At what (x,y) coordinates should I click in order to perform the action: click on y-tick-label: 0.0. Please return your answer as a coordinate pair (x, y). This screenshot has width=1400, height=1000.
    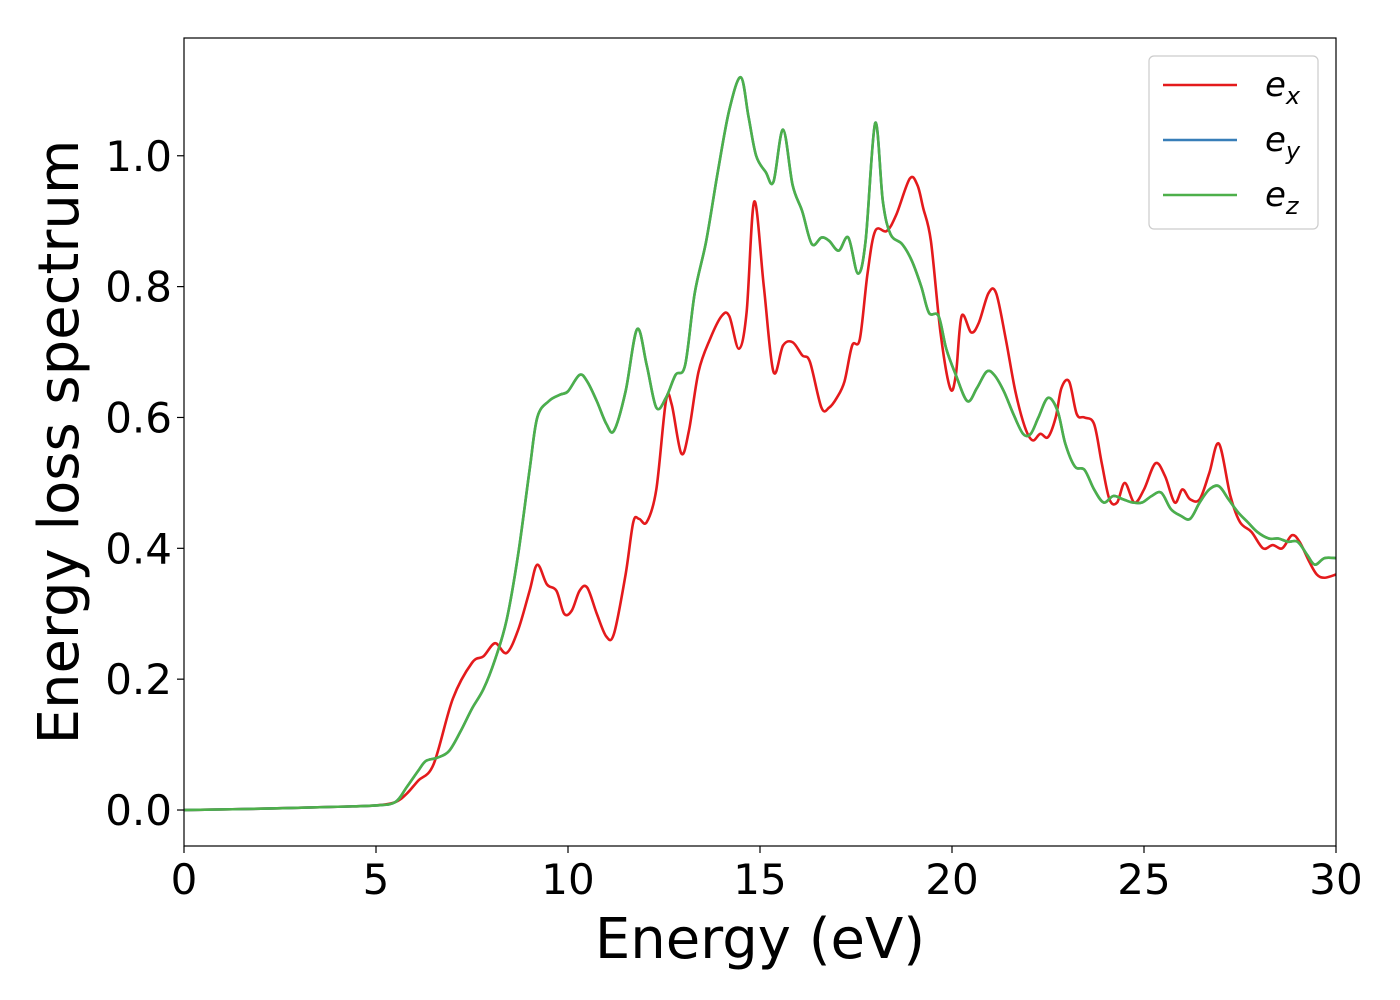
    Looking at the image, I should click on (138, 810).